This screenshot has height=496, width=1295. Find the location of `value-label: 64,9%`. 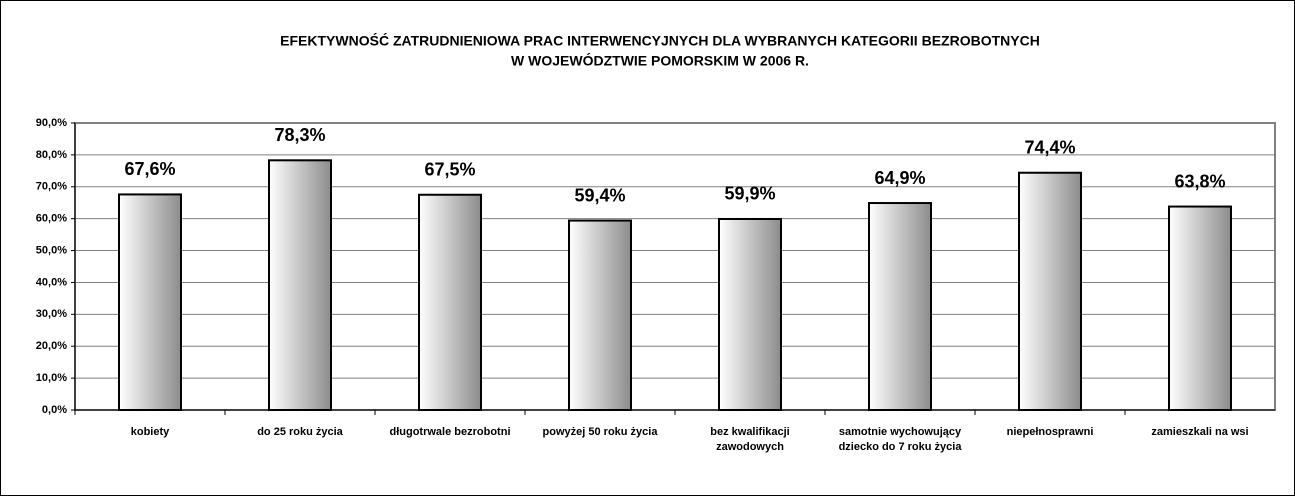

value-label: 64,9% is located at coordinates (899, 178).